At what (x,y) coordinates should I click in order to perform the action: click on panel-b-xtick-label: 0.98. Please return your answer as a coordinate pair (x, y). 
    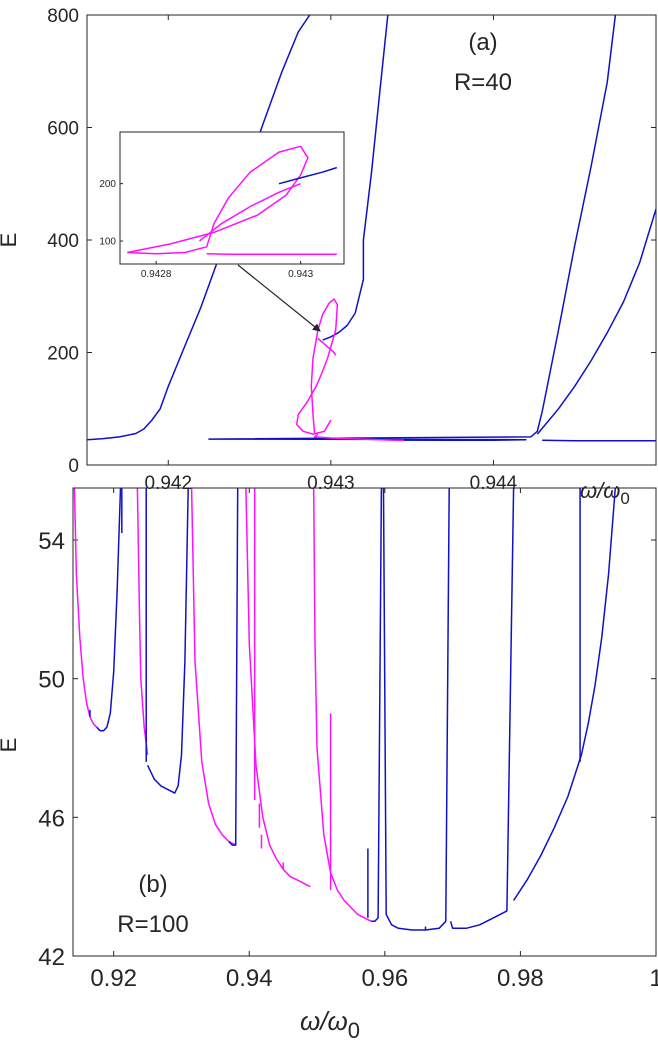
    Looking at the image, I should click on (520, 978).